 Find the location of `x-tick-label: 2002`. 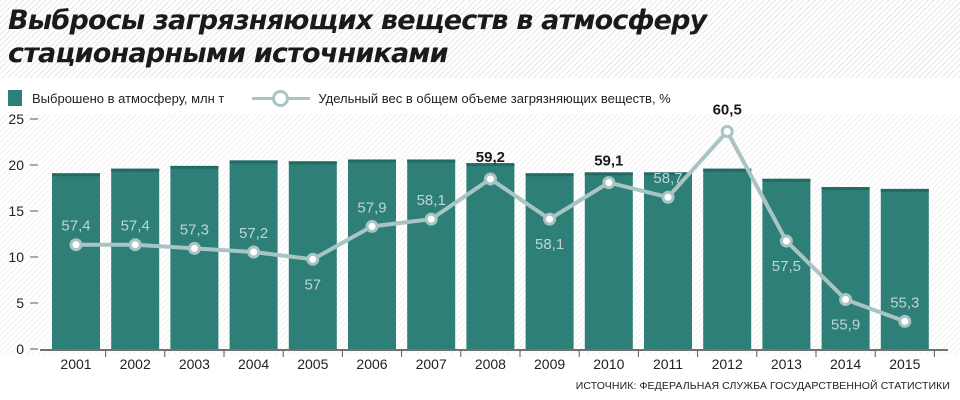

x-tick-label: 2002 is located at coordinates (135, 364).